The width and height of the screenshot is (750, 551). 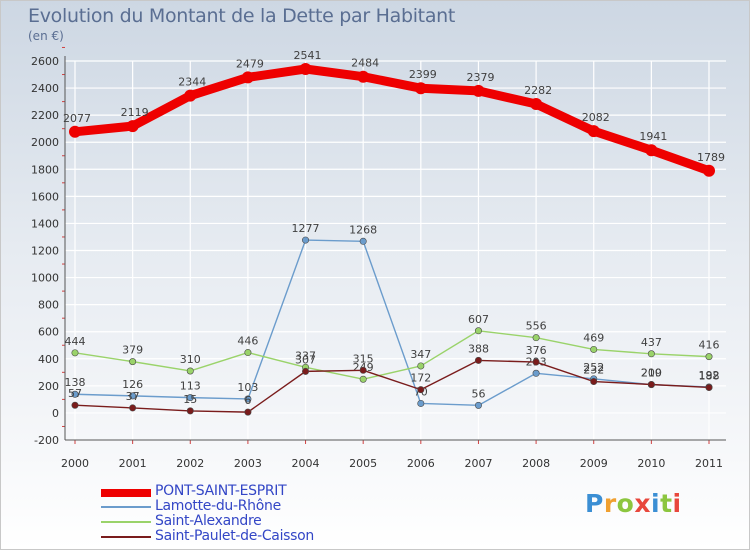 I want to click on data-label: 6, so click(x=247, y=400).